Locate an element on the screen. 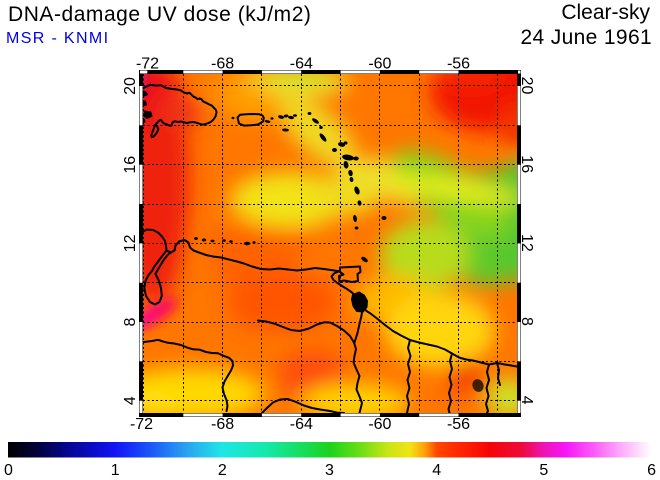  svg-text: 6 is located at coordinates (651, 470).